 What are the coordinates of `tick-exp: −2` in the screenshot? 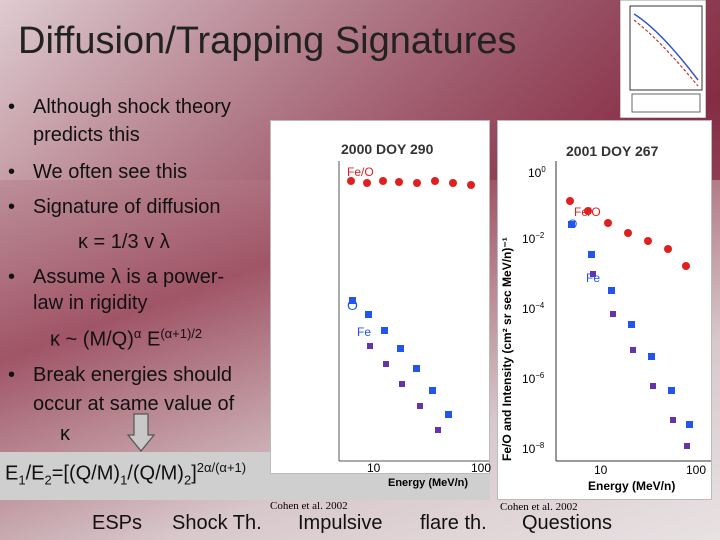 It's located at (540, 235).